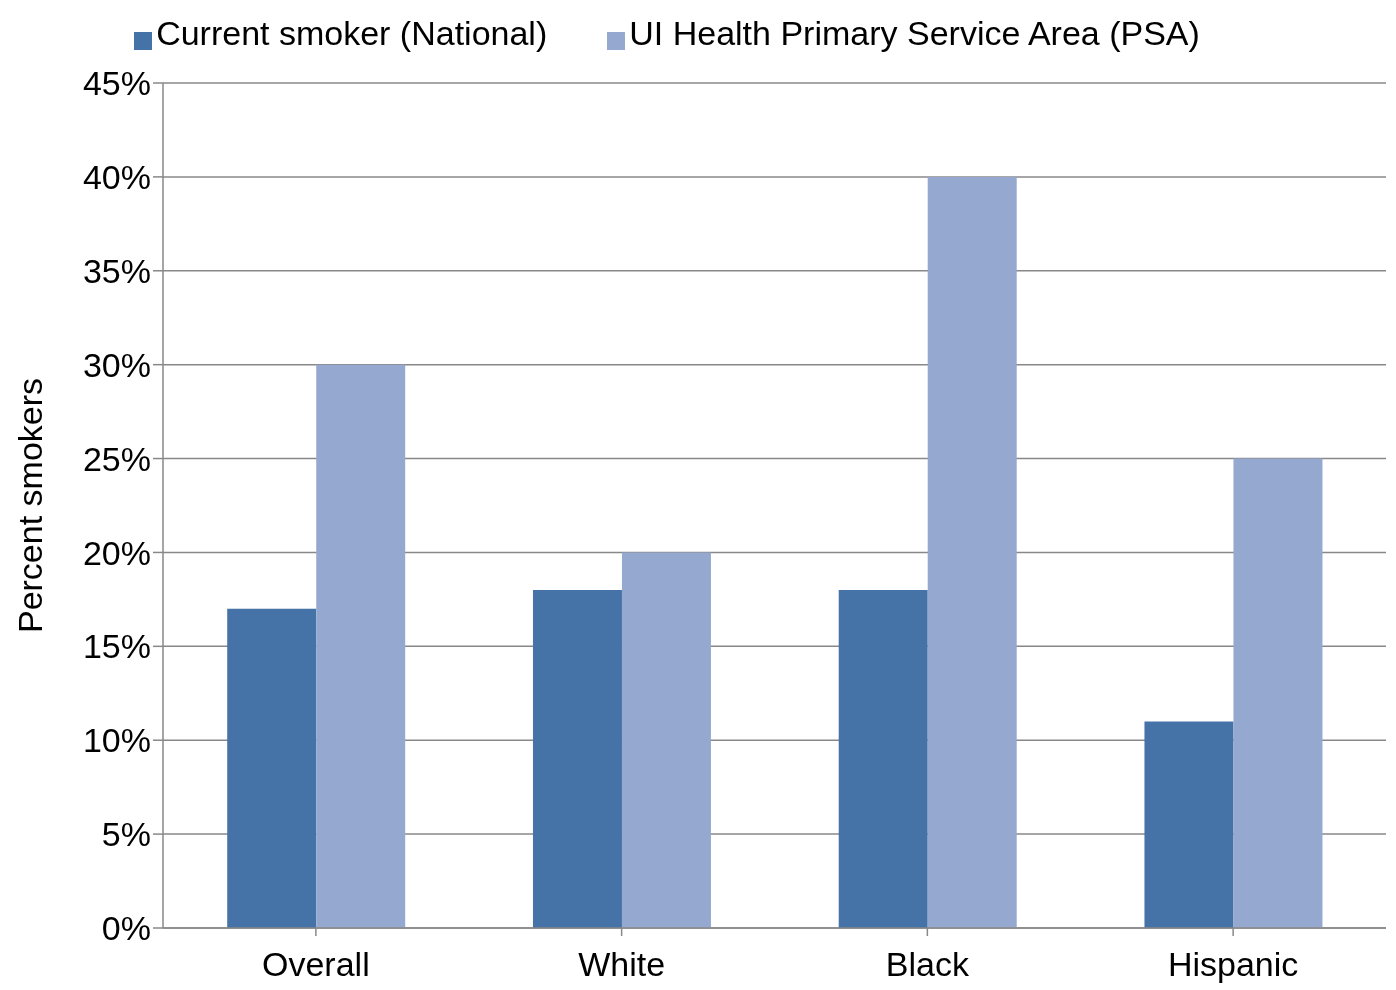 The width and height of the screenshot is (1396, 990). Describe the element at coordinates (116, 83) in the screenshot. I see `y-tick-label: 45%` at that location.